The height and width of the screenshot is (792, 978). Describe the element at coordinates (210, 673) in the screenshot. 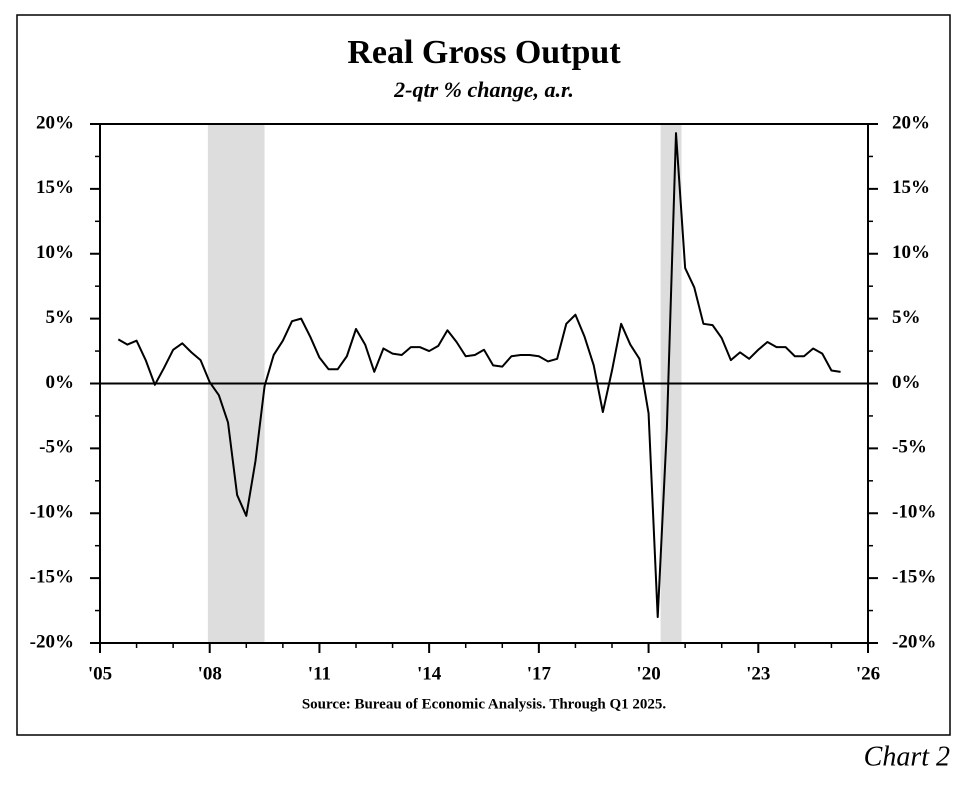

I see `x-tick-label: '08` at that location.